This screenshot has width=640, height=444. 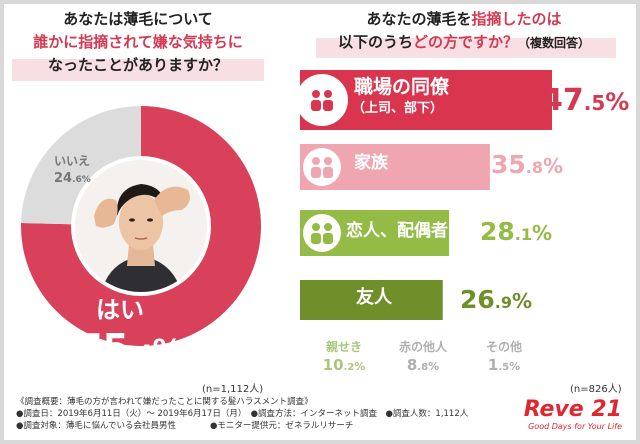 I want to click on other-value-stranger: 8.8%, so click(x=423, y=365).